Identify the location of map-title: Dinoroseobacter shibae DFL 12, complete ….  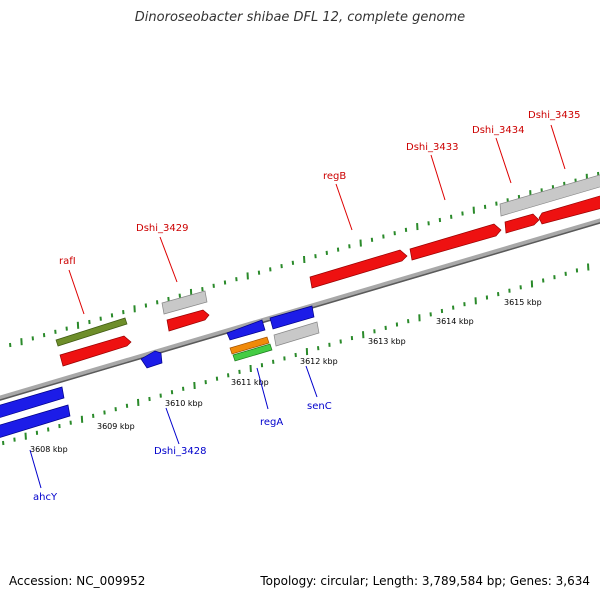
(300, 17).